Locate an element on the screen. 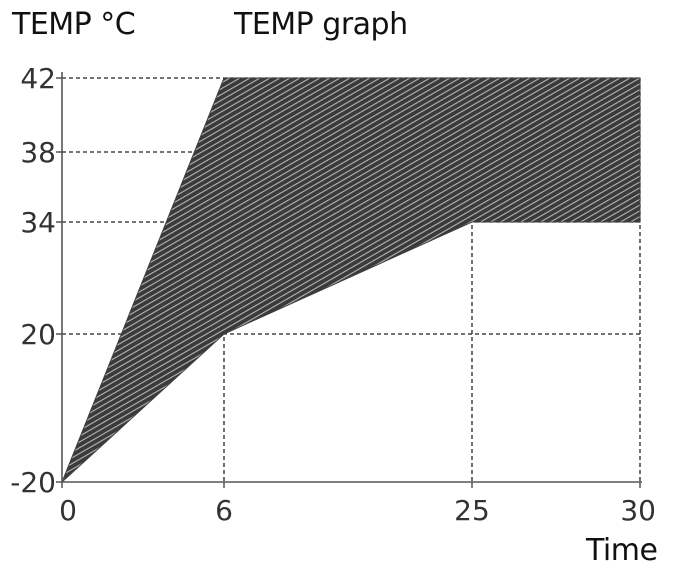 The image size is (674, 580). x-tick-label-25: 25 is located at coordinates (472, 510).